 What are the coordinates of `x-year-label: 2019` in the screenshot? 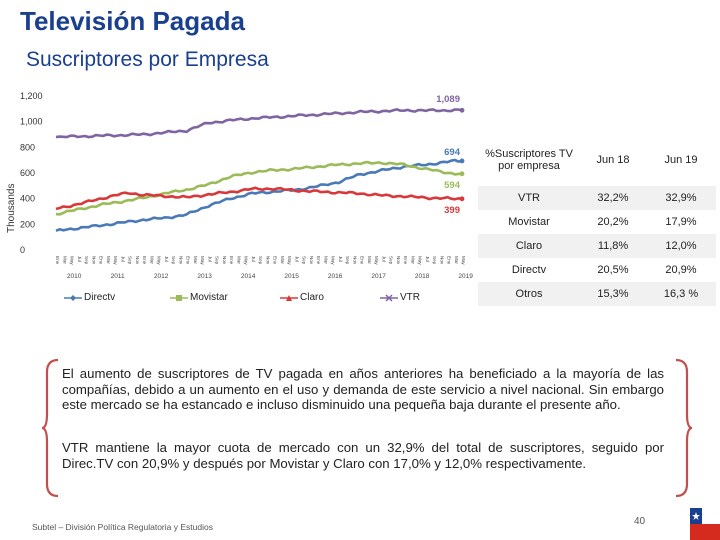 It's located at (465, 276).